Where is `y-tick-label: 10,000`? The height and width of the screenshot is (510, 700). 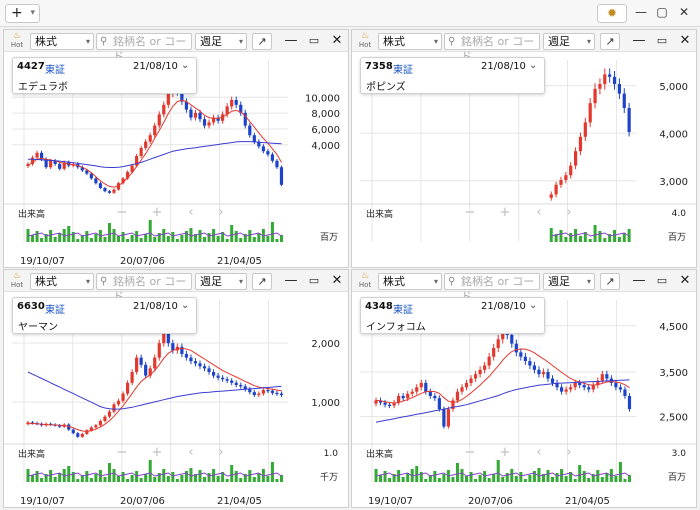 y-tick-label: 10,000 is located at coordinates (322, 98).